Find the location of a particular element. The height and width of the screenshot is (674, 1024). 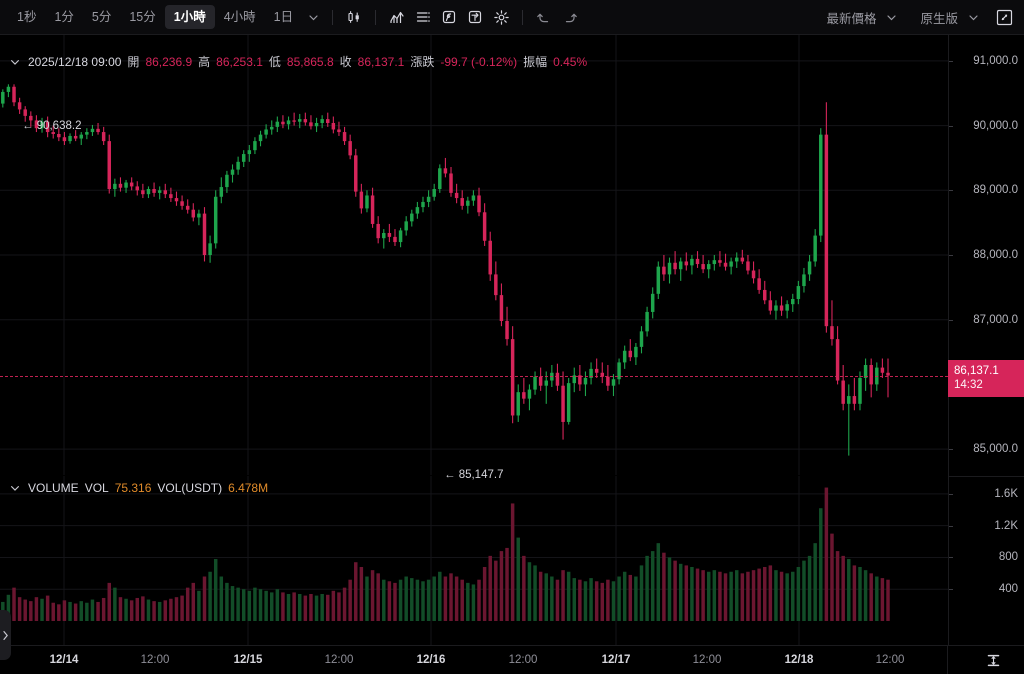

timeframe-more-chevron-down-icon is located at coordinates (313, 17).